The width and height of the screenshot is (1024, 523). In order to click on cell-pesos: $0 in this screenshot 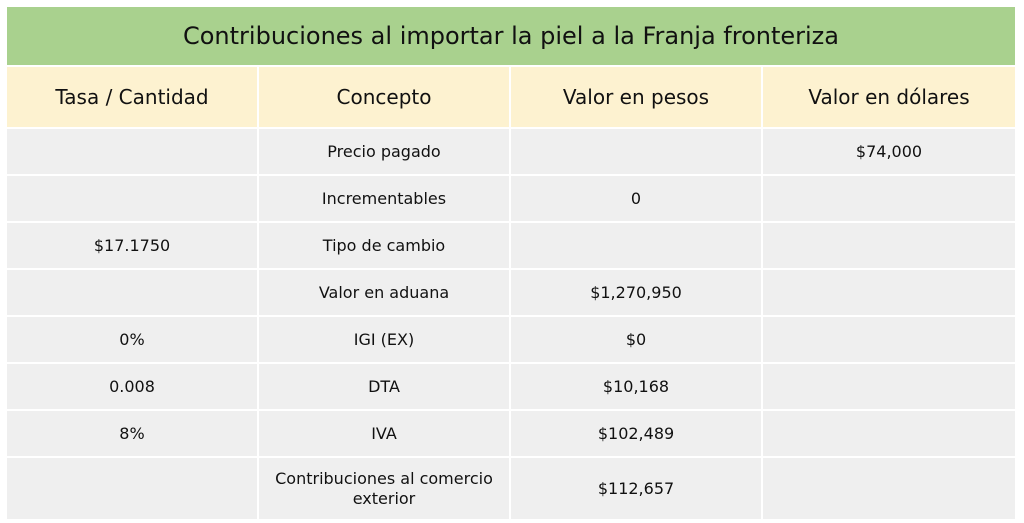, I will do `click(637, 340)`.